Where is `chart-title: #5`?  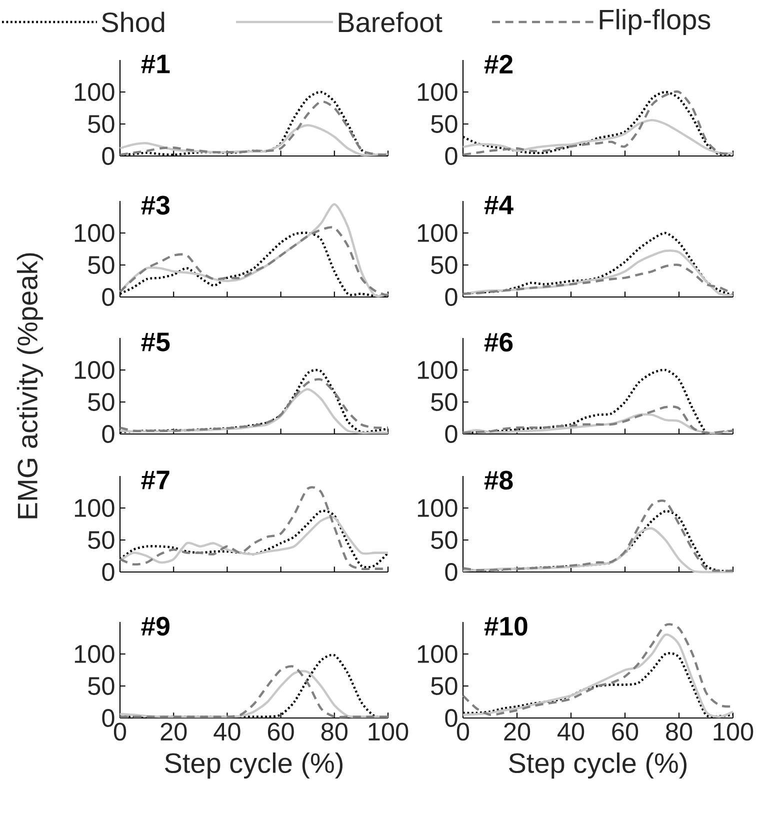 chart-title: #5 is located at coordinates (155, 342).